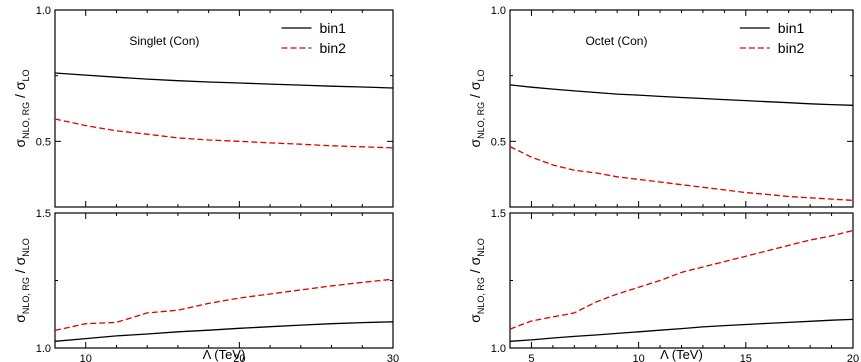 This screenshot has height=362, width=861. I want to click on y-axis-label-2: σNLO, RG / σNLO, so click(21, 280).